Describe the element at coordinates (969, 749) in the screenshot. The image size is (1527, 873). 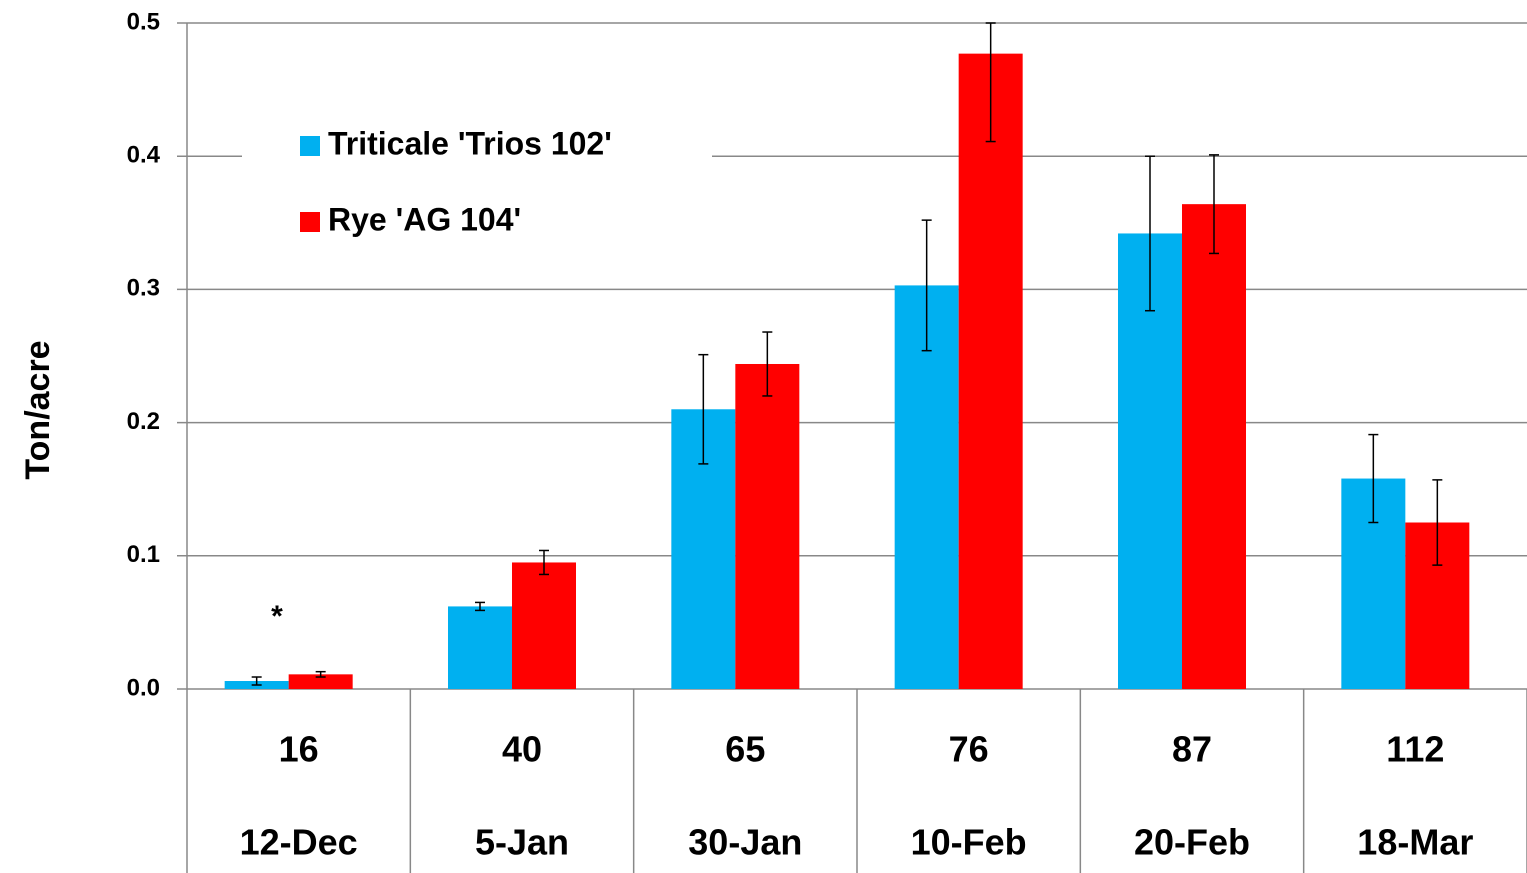
I see `x-tick-label: 76` at that location.